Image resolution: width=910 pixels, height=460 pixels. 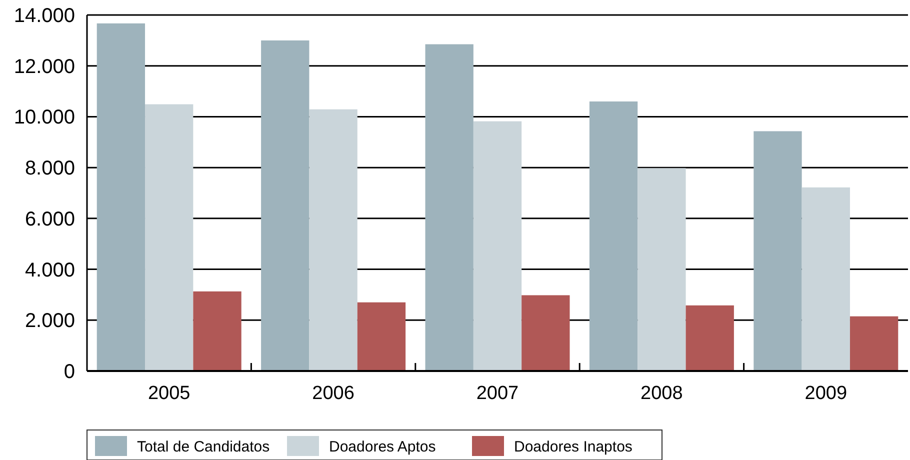 What do you see at coordinates (69, 372) in the screenshot?
I see `y-tick-label: 0` at bounding box center [69, 372].